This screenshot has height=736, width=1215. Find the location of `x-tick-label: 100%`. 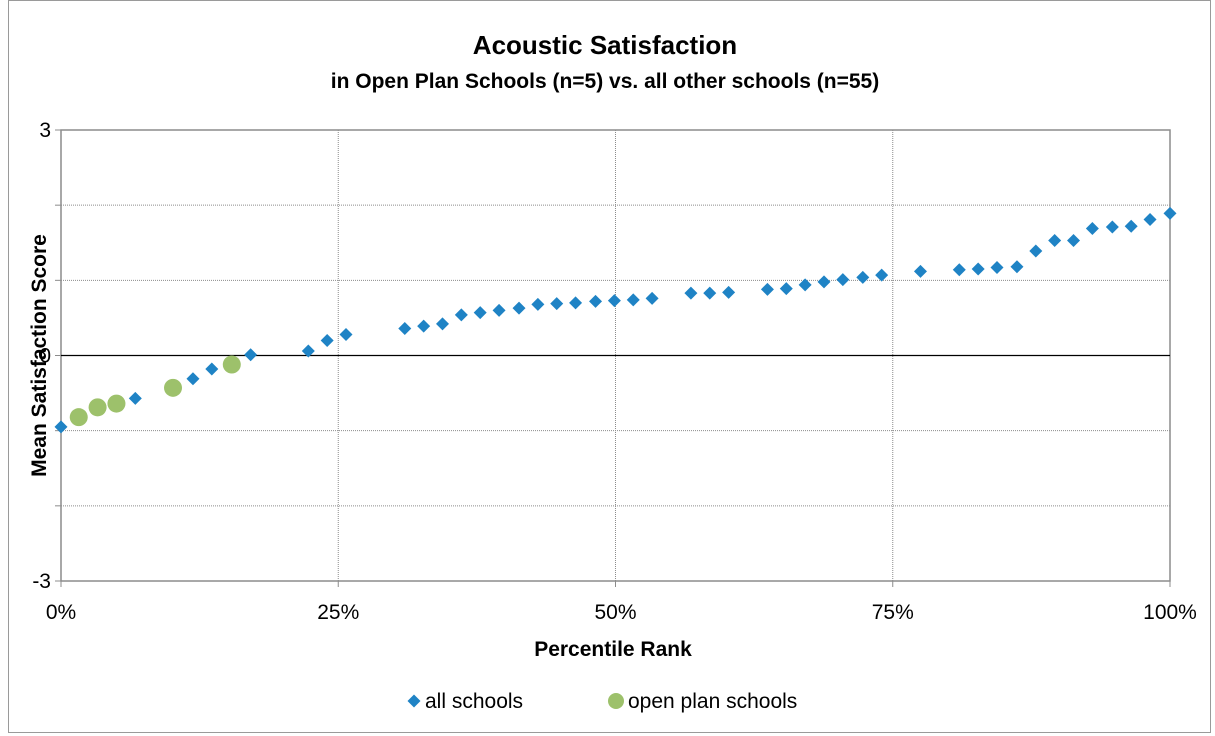

x-tick-label: 100% is located at coordinates (1170, 612).